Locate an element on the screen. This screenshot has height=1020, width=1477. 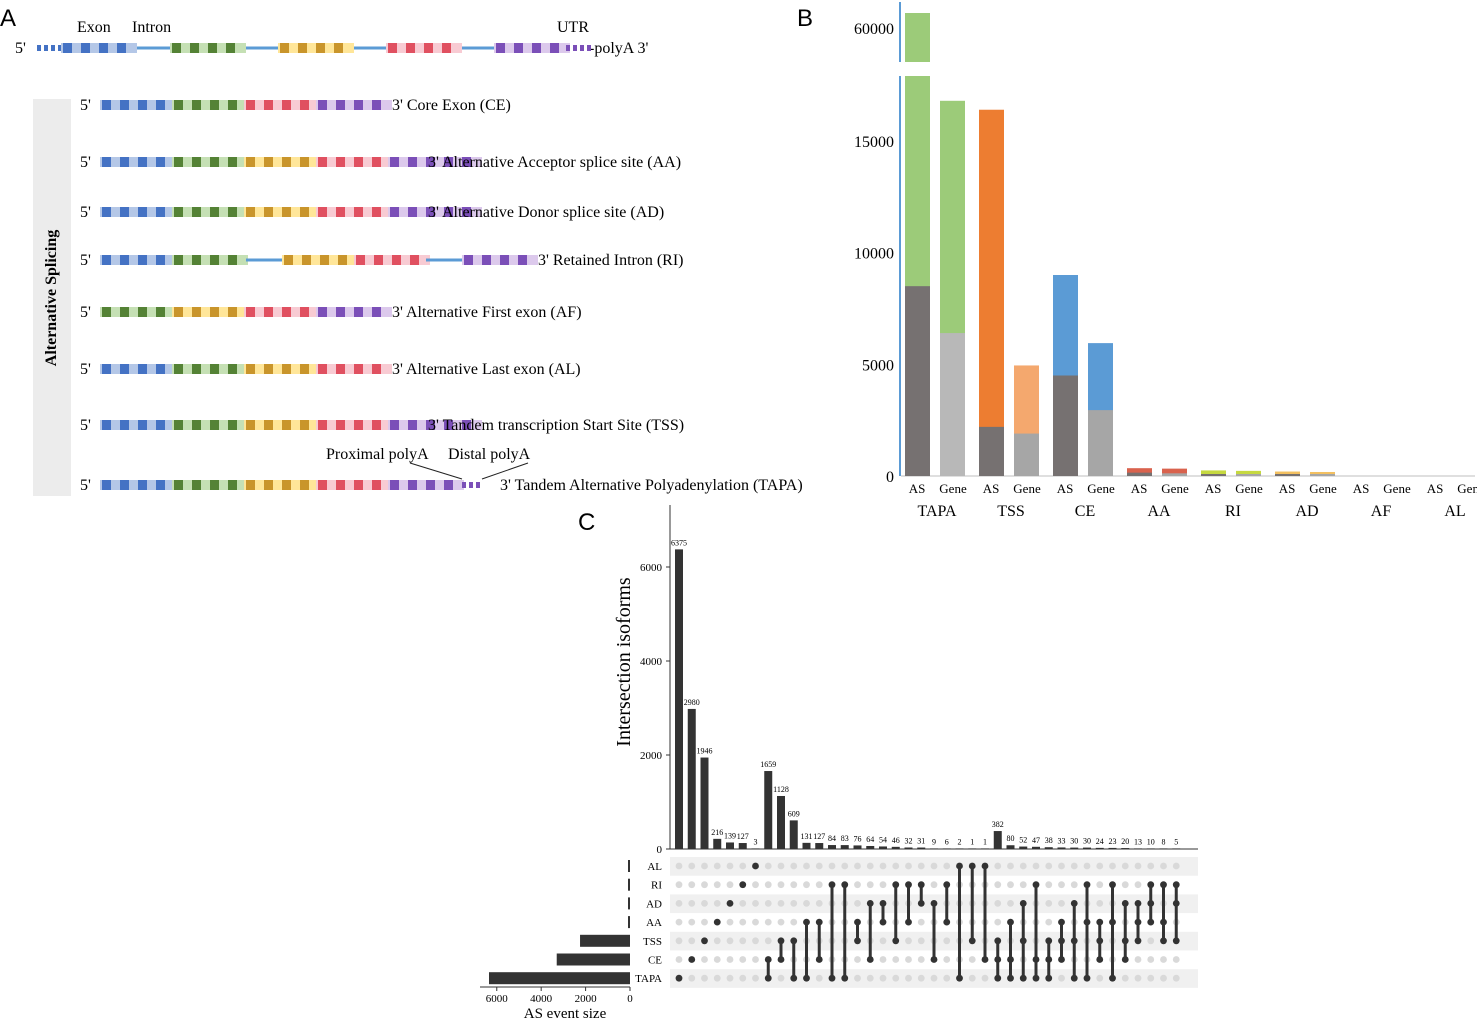
b-bar-gene-shared-TSS is located at coordinates (1026, 454).